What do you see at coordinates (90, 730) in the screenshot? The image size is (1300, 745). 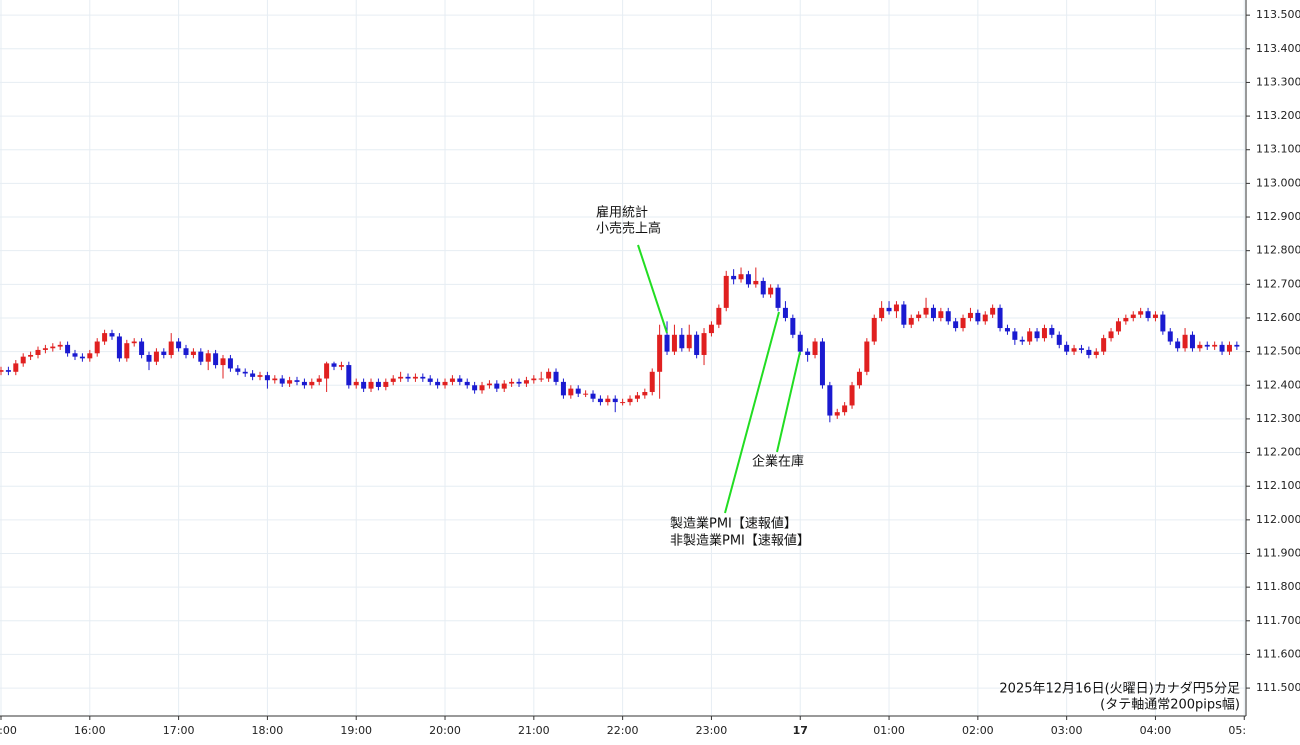 I see `x-tick-label: 16:00` at bounding box center [90, 730].